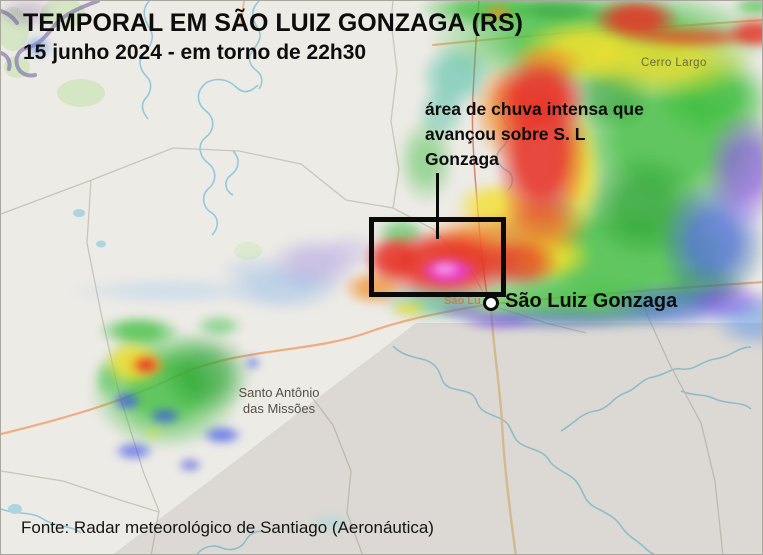 The width and height of the screenshot is (763, 555). Describe the element at coordinates (462, 159) in the screenshot. I see `annotation-line-3: Gonzaga` at that location.